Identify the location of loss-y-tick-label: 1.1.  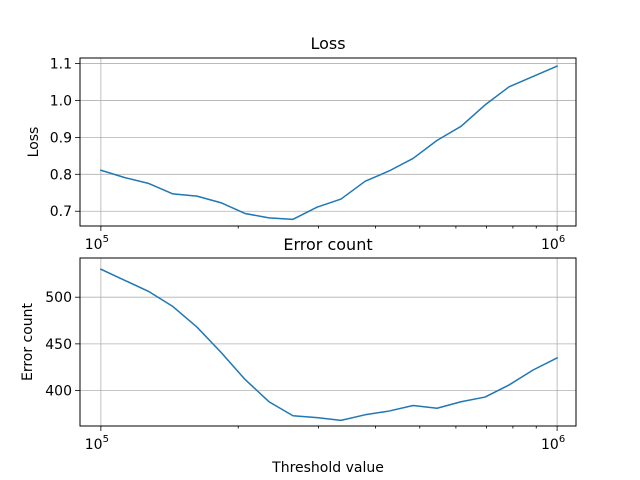
(61, 65).